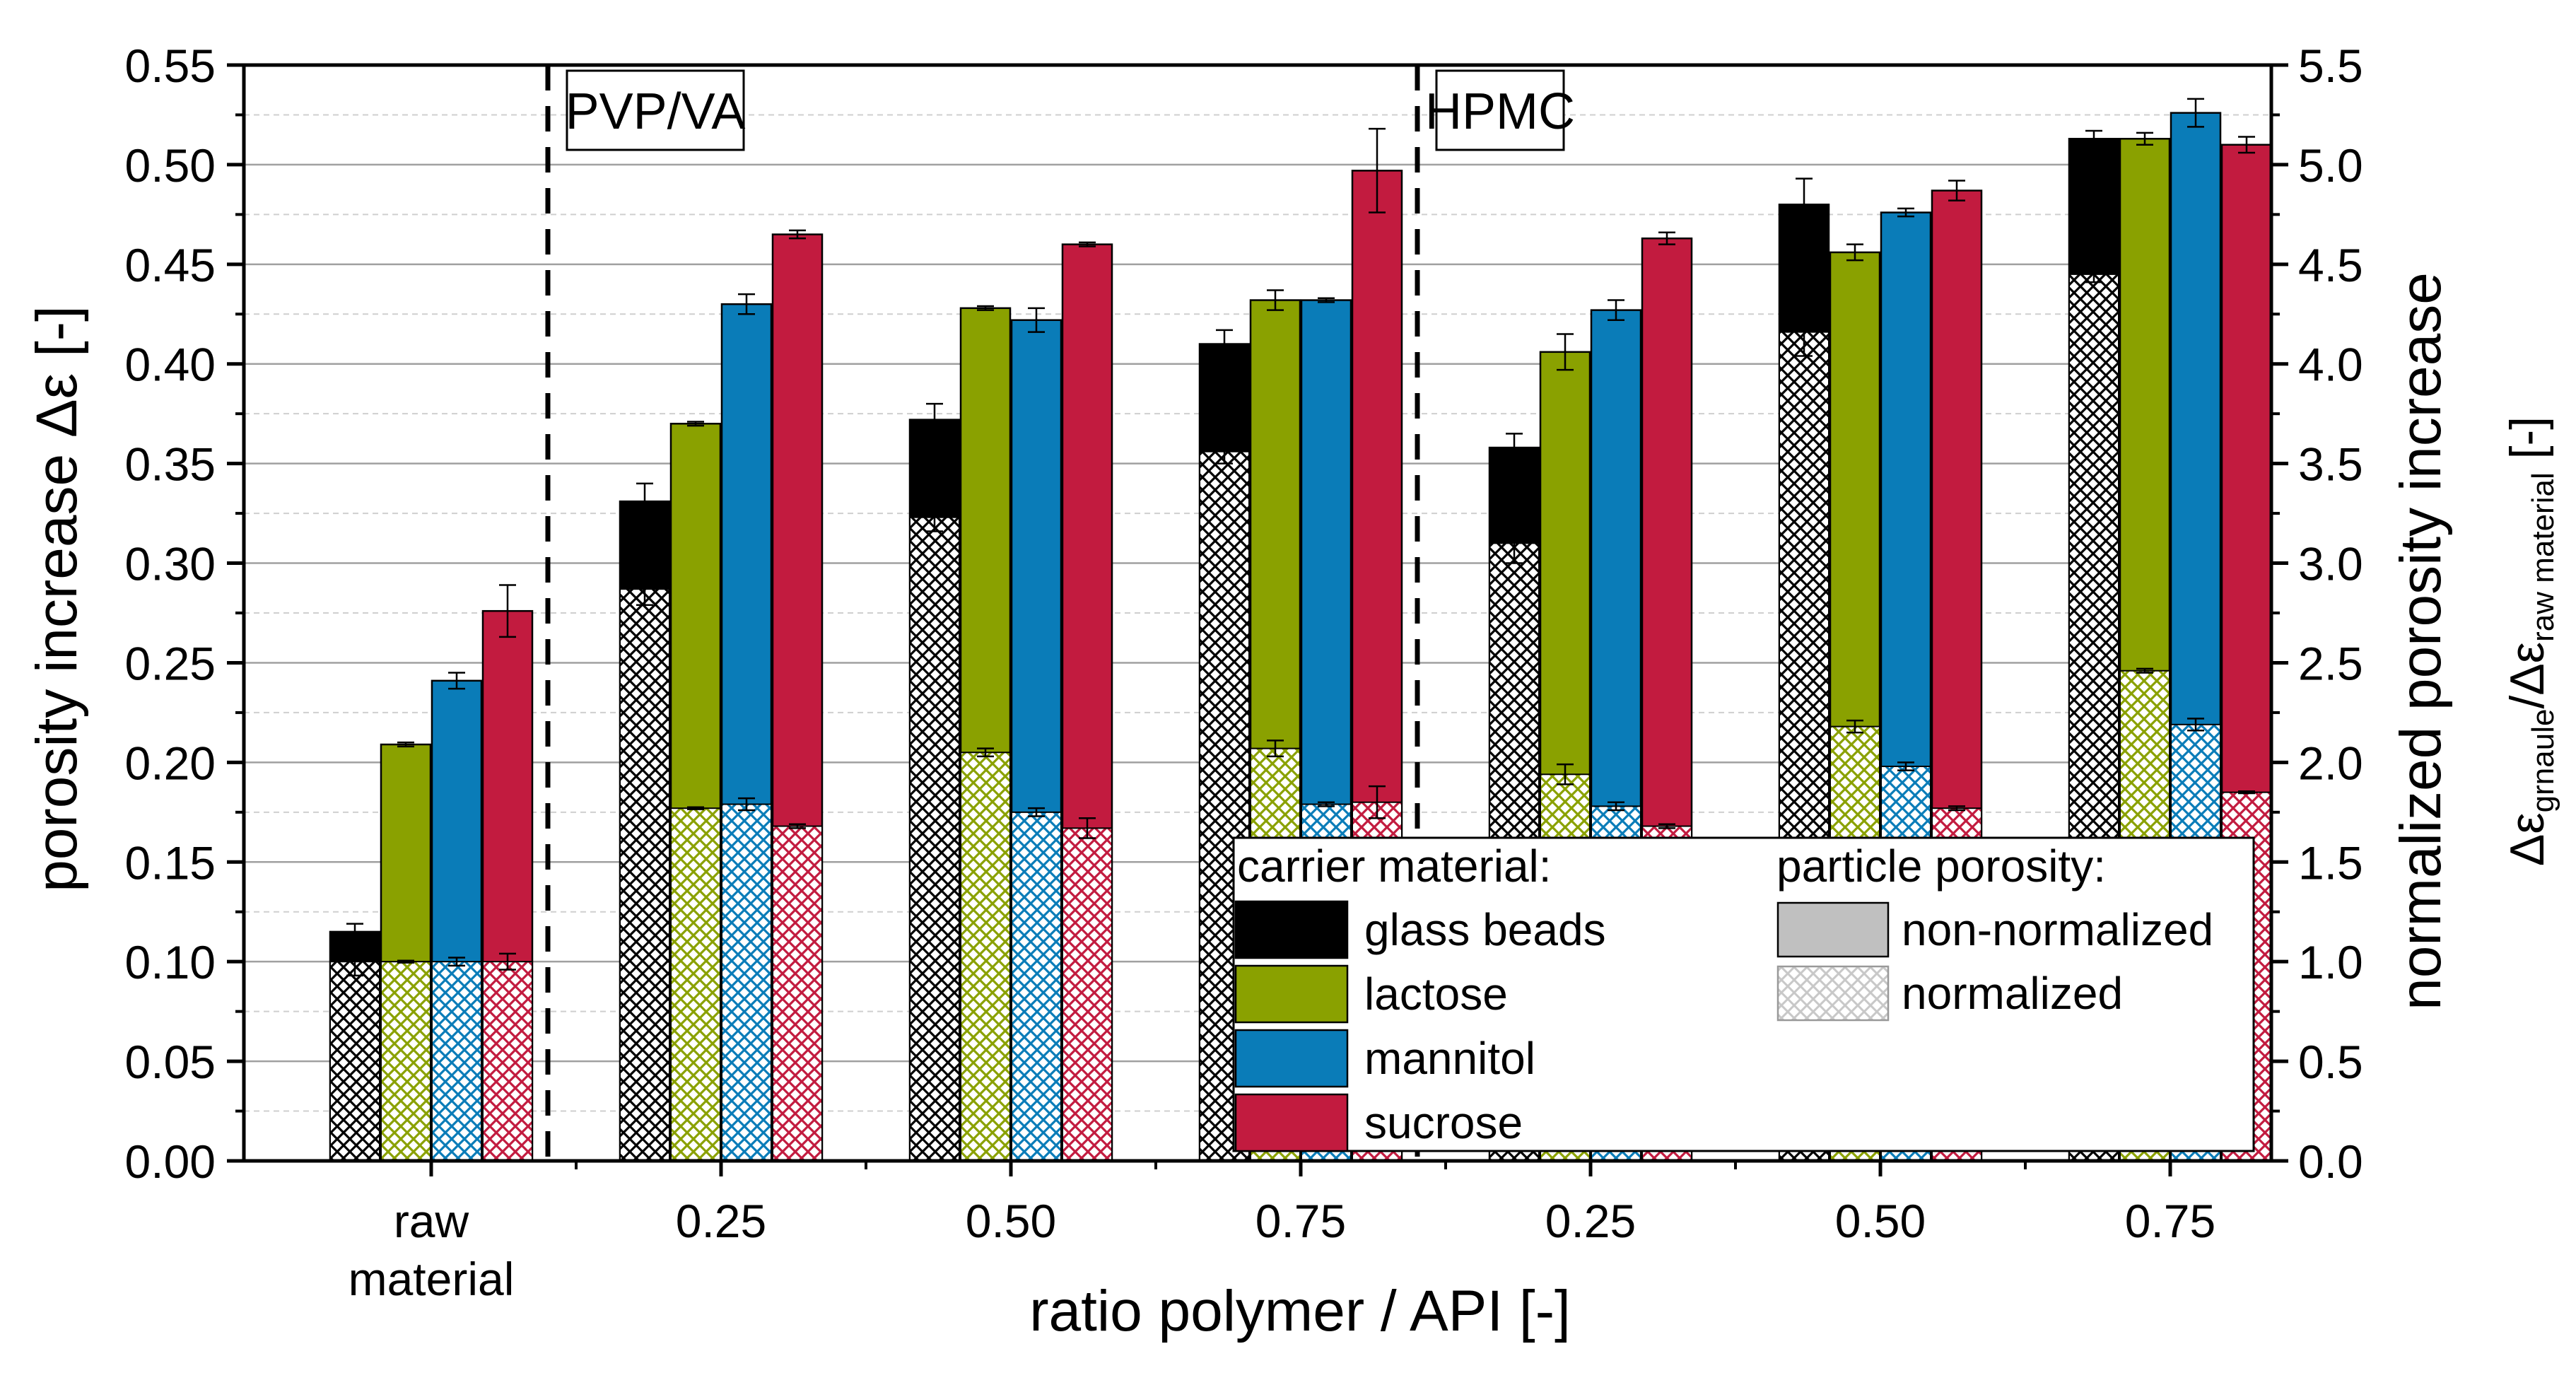 The height and width of the screenshot is (1385, 2576). I want to click on legend-swatch-lactose, so click(1291, 994).